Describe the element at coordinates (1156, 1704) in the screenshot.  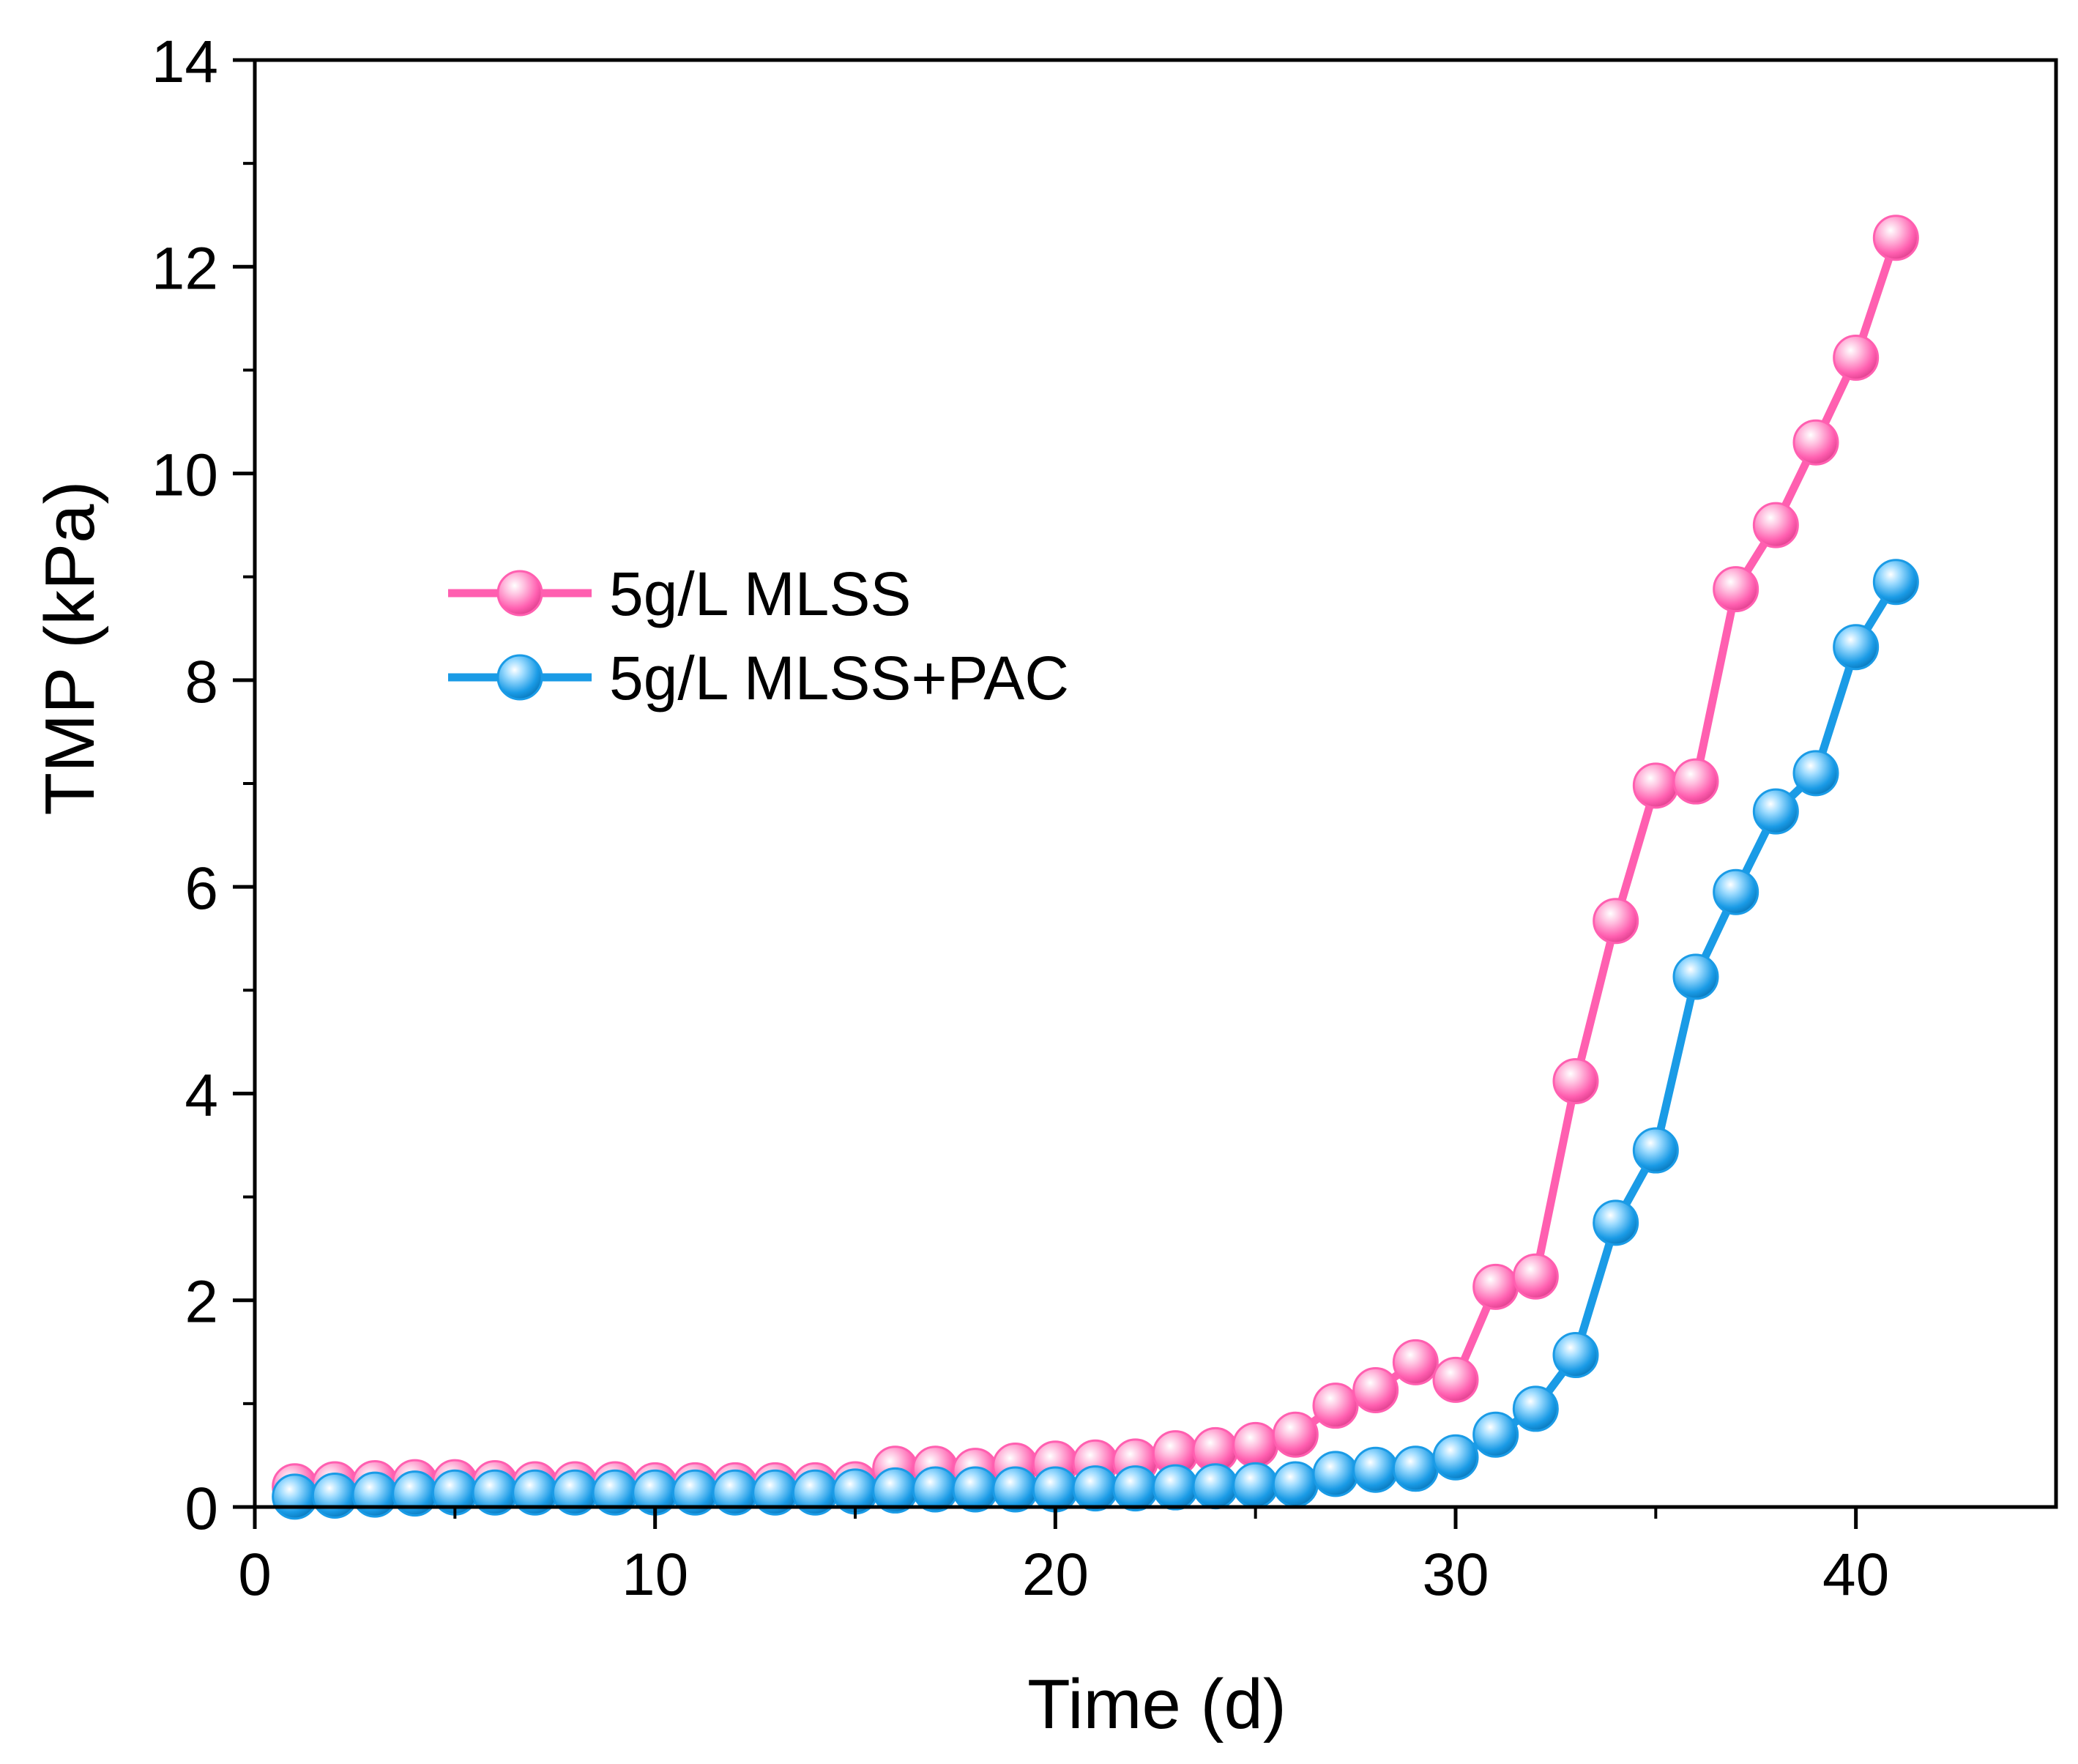
I see `x-axis-label: Time (d)` at that location.